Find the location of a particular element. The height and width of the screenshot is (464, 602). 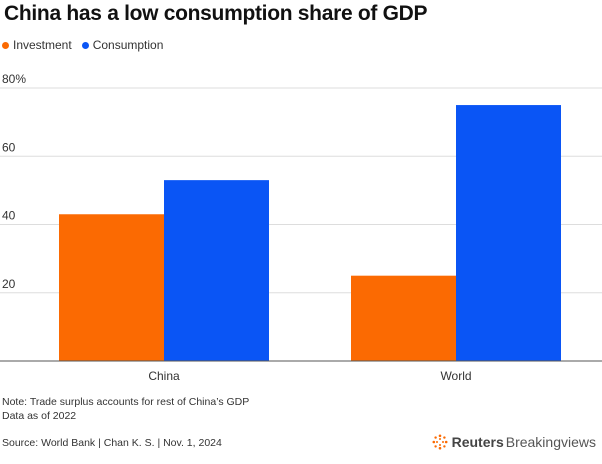

y-tick-label-60: 60 is located at coordinates (9, 147).